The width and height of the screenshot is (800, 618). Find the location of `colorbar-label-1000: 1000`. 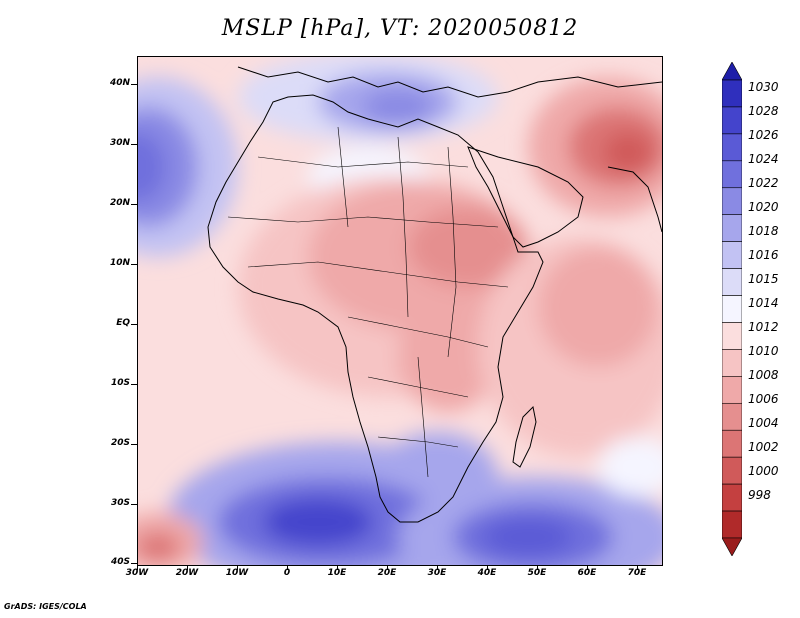

colorbar-label-1000: 1000 is located at coordinates (763, 471).